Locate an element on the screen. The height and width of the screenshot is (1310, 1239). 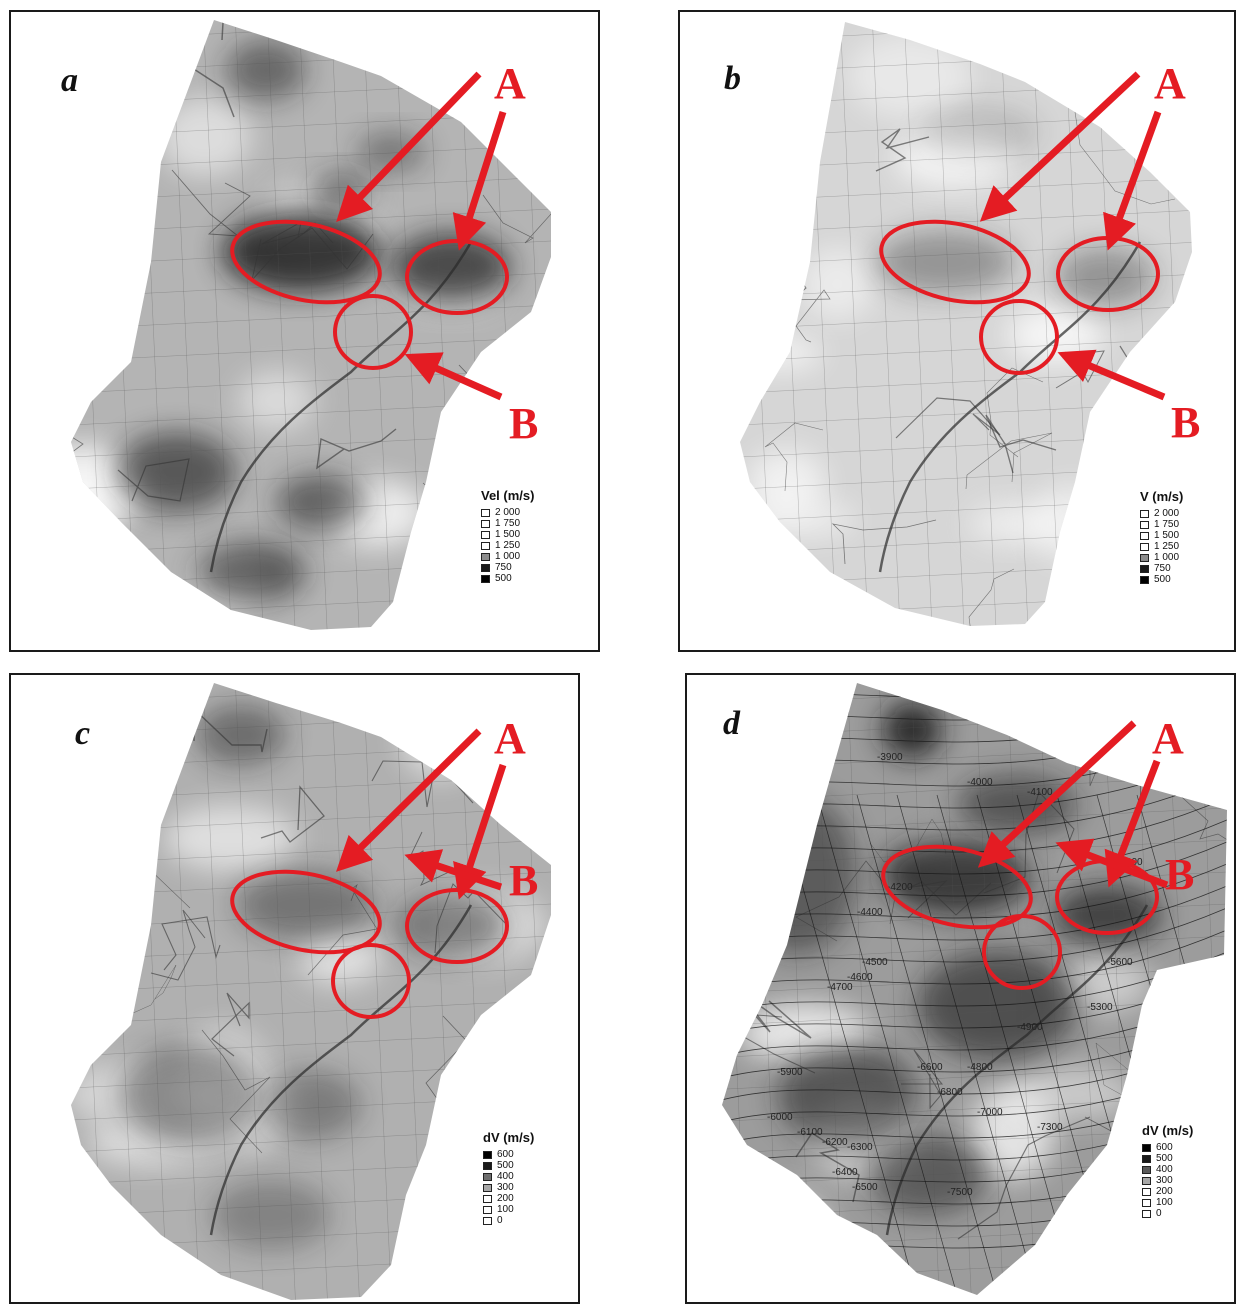
ellipse-b is located at coordinates (1019, 337).